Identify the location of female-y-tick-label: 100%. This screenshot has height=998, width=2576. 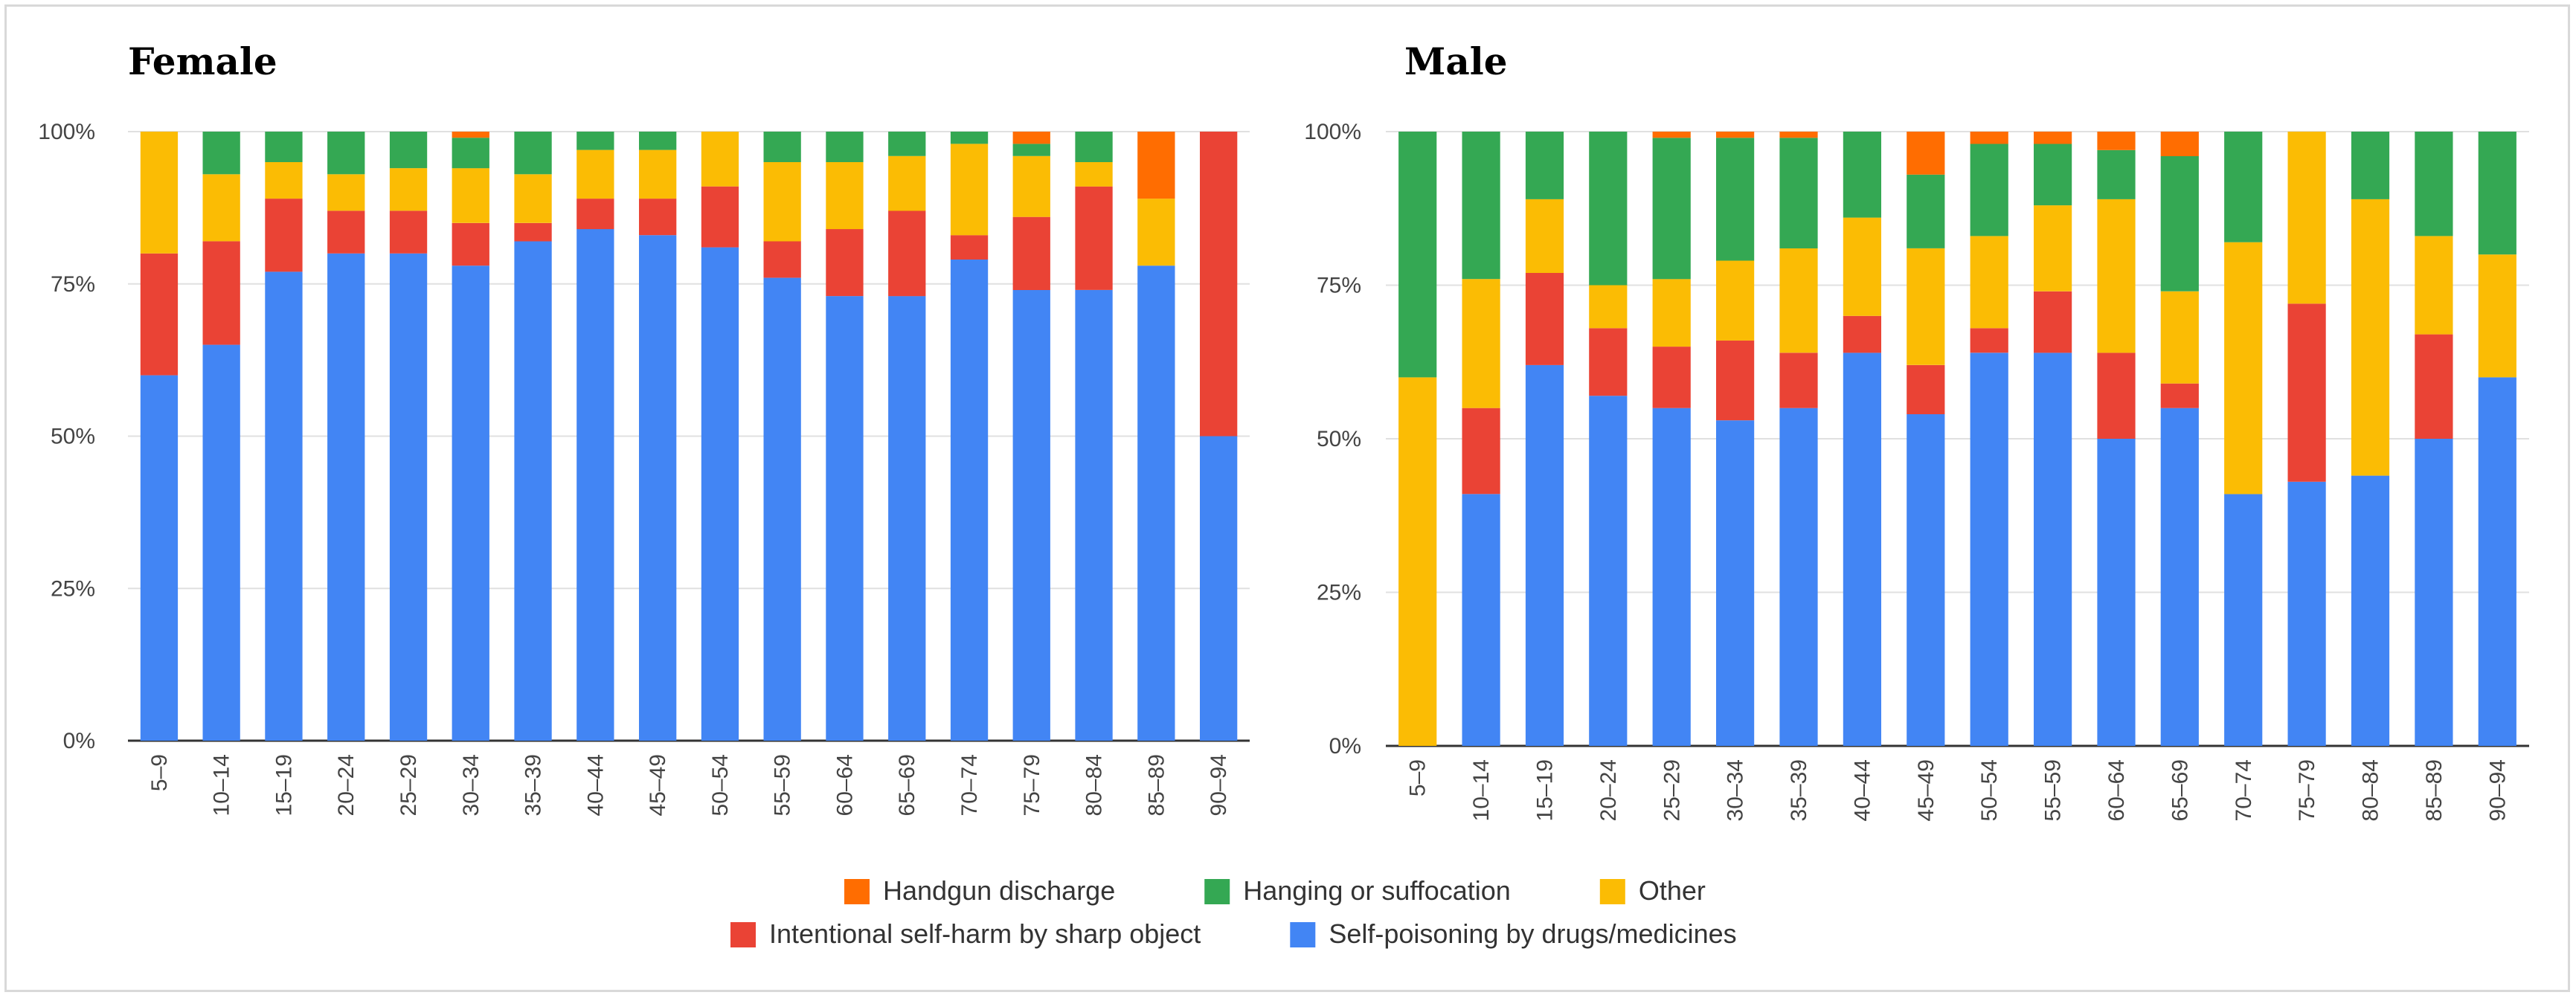
(66, 132).